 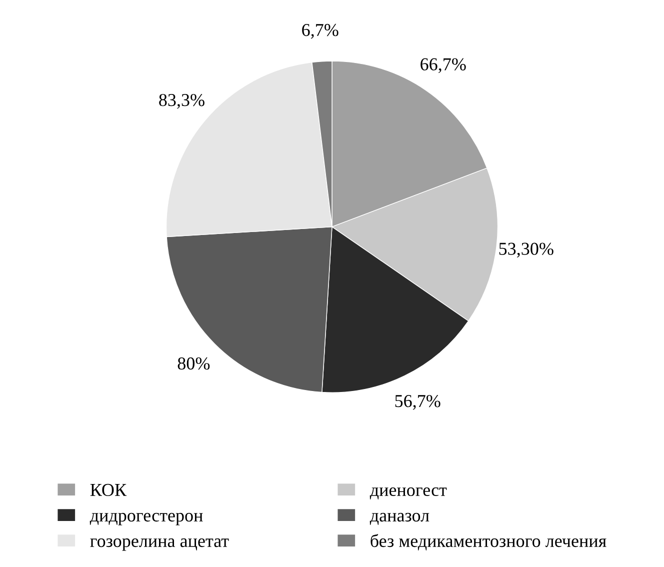 I want to click on data-label: 80%, so click(x=194, y=363).